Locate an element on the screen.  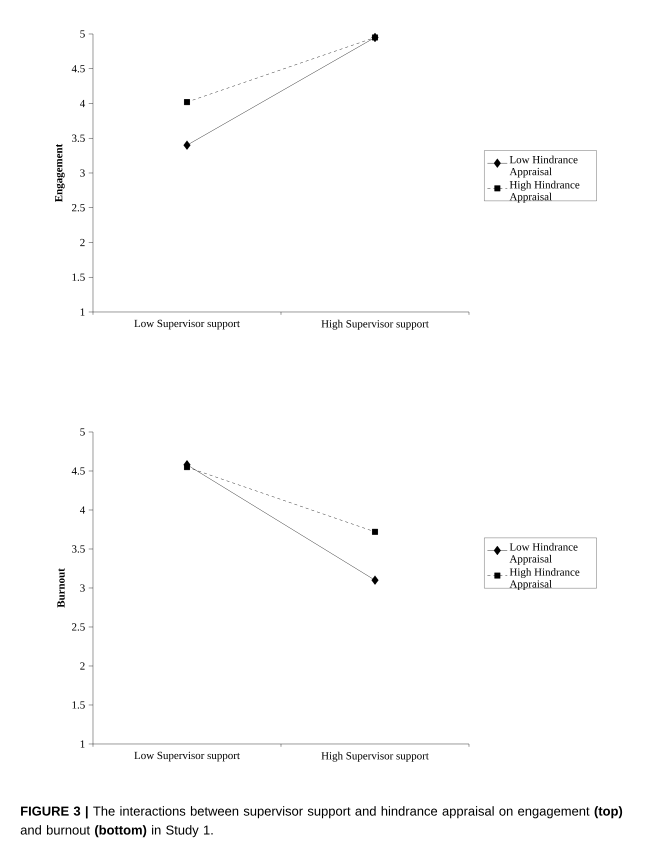
text: FIGURE 3 | The interactions between supervisor support and hindrance appraisal on engagement (top) and burnout (bottom) in Study 1. is located at coordinates (321, 822).